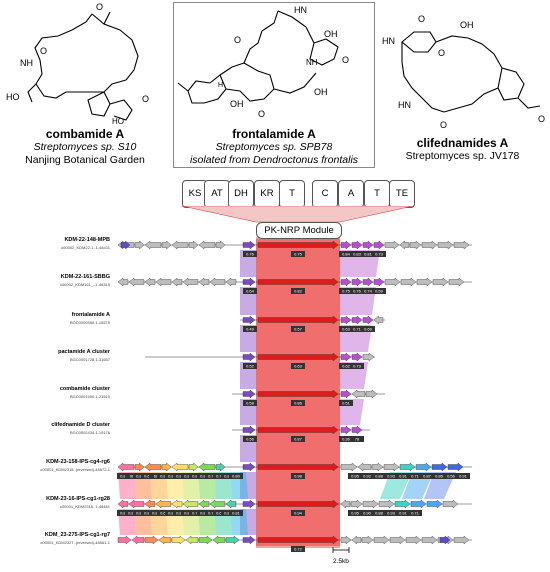 This screenshot has width=550, height=572. Describe the element at coordinates (220, 85) in the screenshot. I see `svg-text: H` at that location.